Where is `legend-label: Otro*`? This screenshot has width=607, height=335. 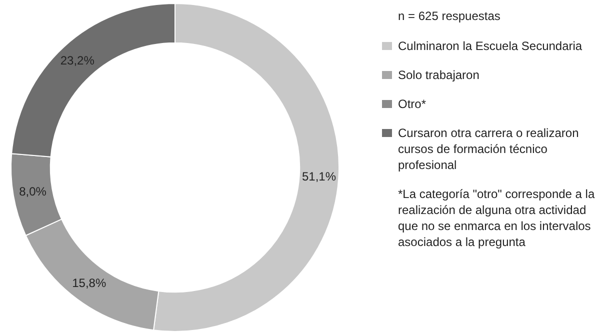 legend-label: Otro* is located at coordinates (412, 104).